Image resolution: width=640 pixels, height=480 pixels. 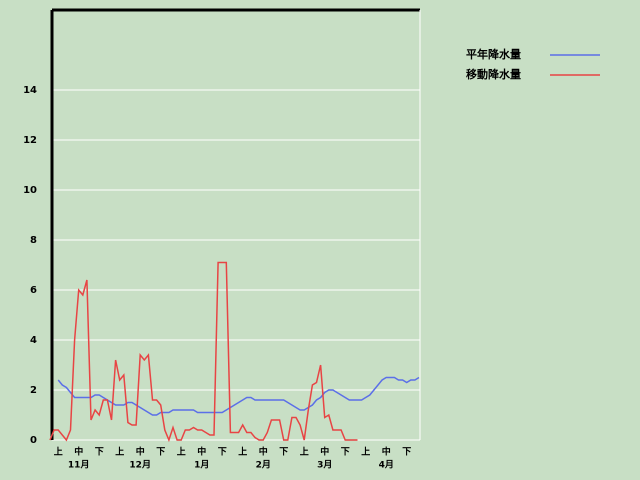 What do you see at coordinates (33, 340) in the screenshot?
I see `y-tick-label: 4` at bounding box center [33, 340].